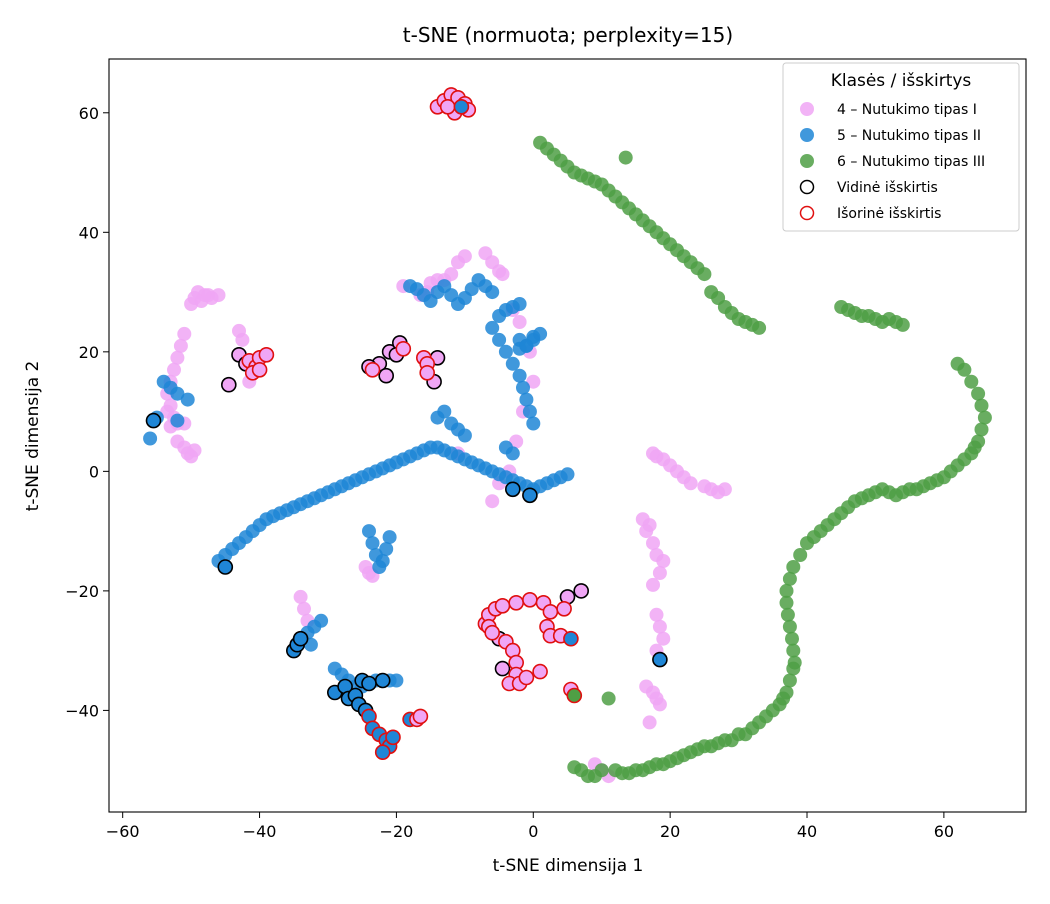 The width and height of the screenshot is (1050, 904). Describe the element at coordinates (909, 136) in the screenshot. I see `legend-label: 5 – Nutukimo tipas II` at that location.